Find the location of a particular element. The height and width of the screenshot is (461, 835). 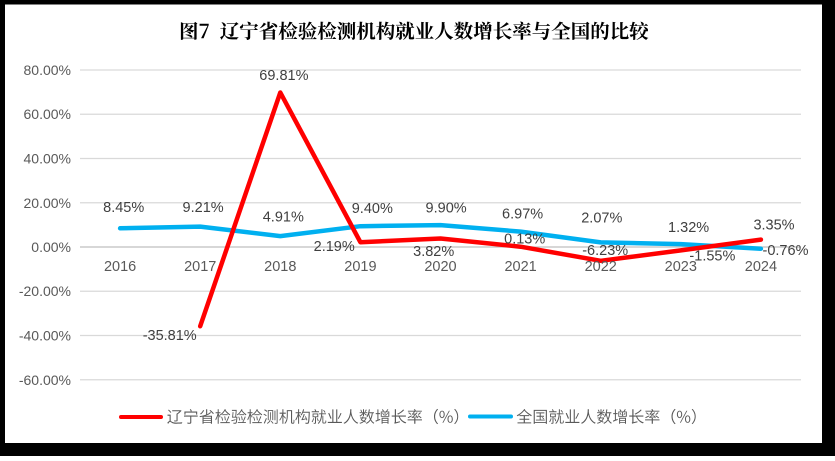

svg-text: 2017 is located at coordinates (200, 267).